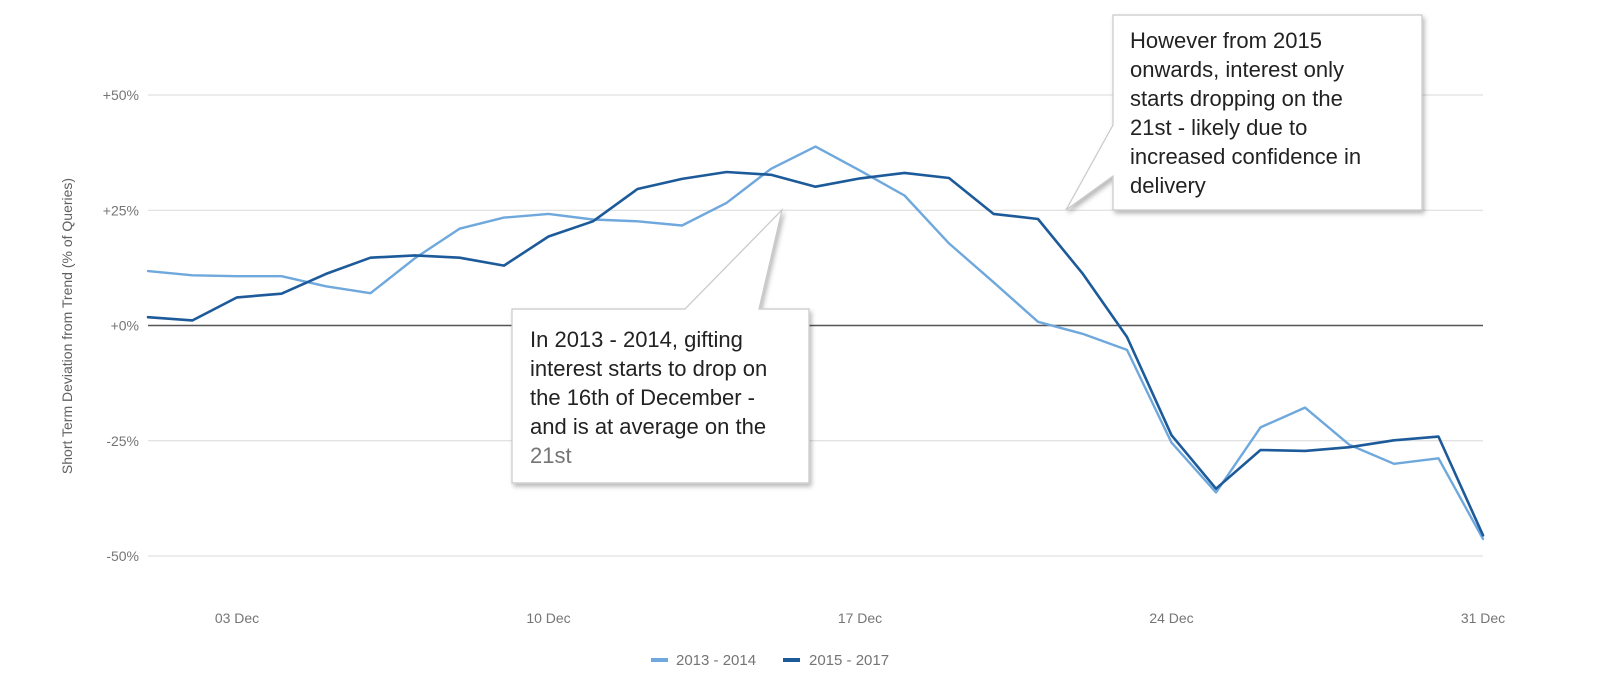 The height and width of the screenshot is (685, 1600). What do you see at coordinates (121, 95) in the screenshot?
I see `y-tick-label: +50%` at bounding box center [121, 95].